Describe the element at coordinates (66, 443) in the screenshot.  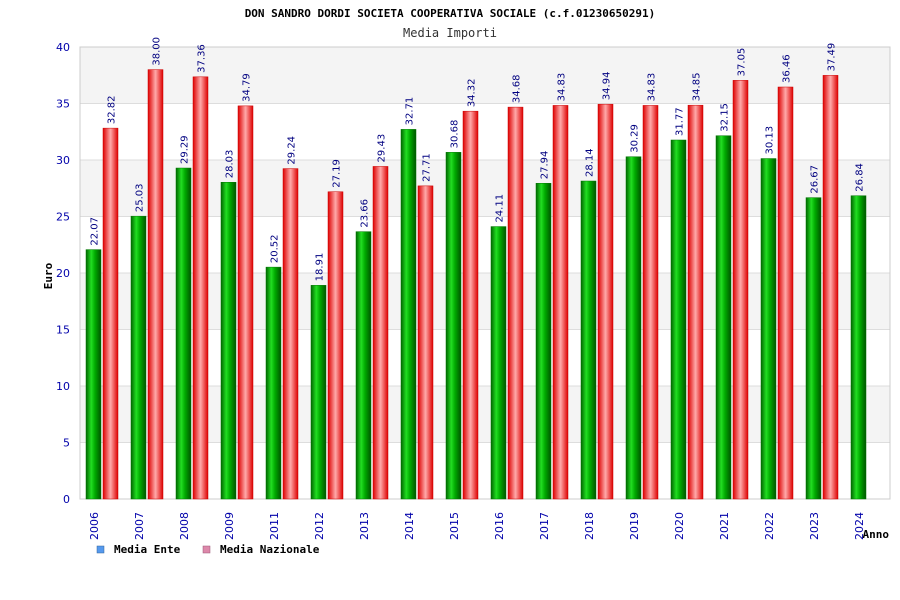
I see `y-tick-label: 5` at that location.